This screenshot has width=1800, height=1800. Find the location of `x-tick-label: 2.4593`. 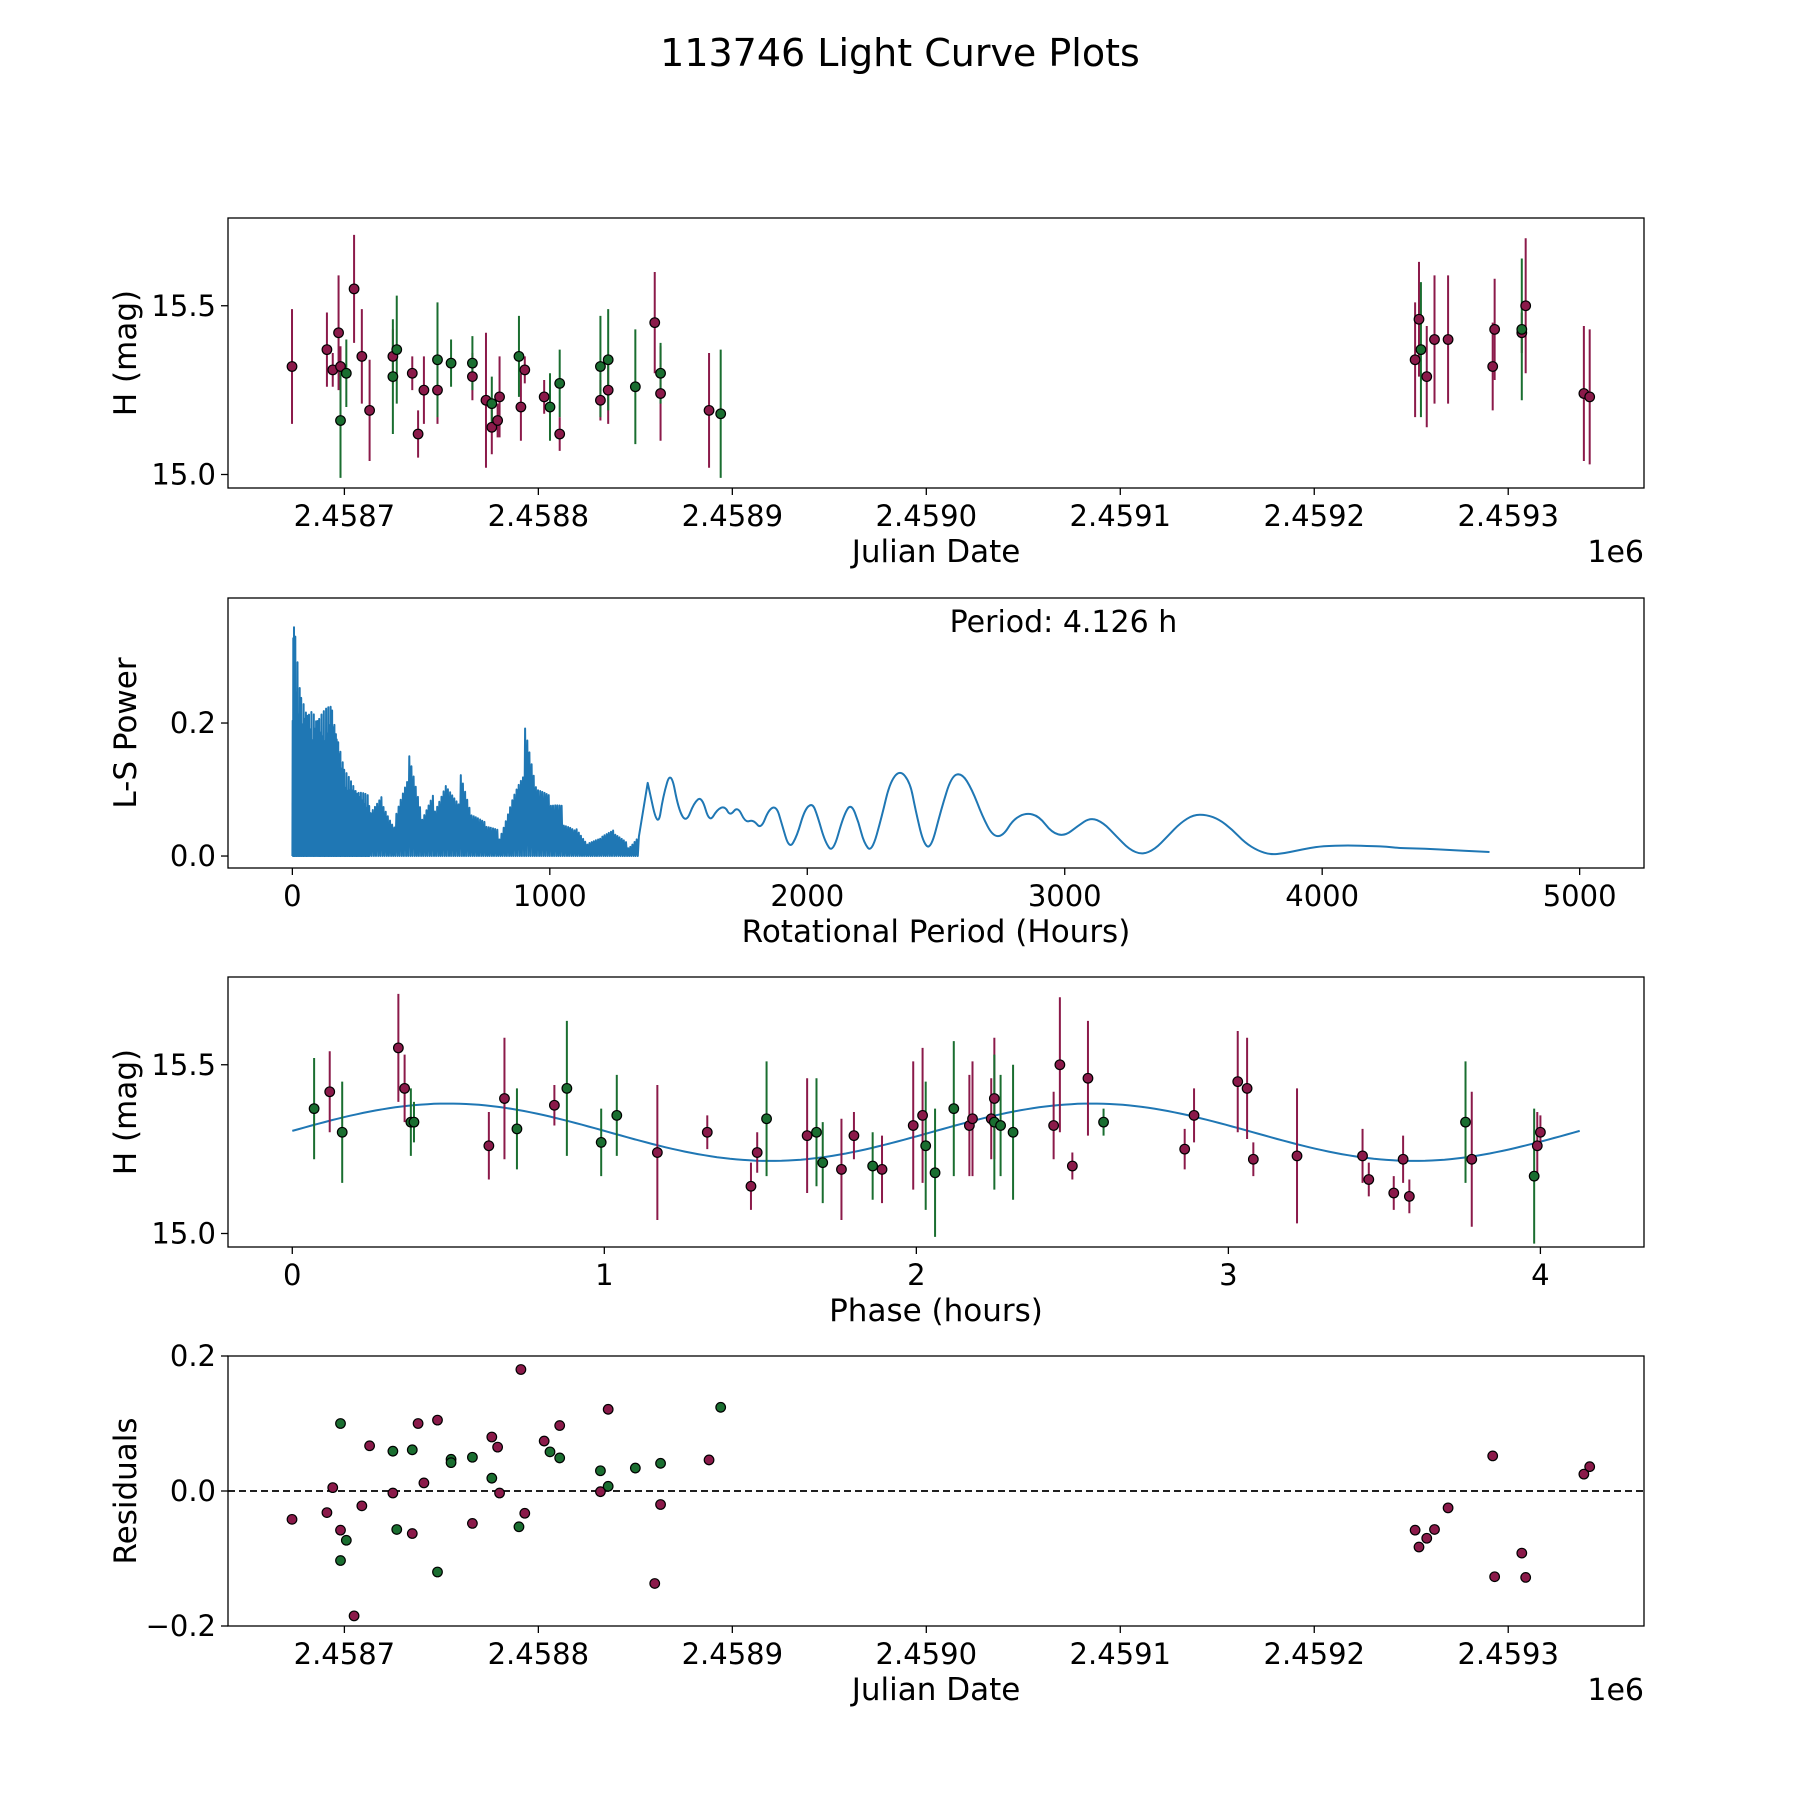

x-tick-label: 2.4593 is located at coordinates (1507, 1654).